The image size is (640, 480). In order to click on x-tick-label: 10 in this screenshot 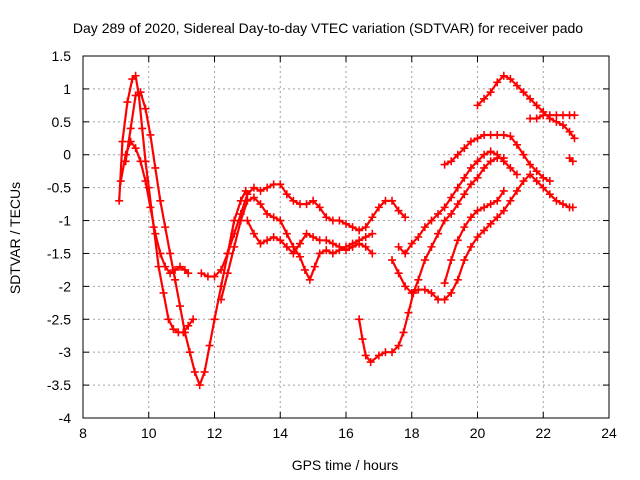, I will do `click(149, 433)`.